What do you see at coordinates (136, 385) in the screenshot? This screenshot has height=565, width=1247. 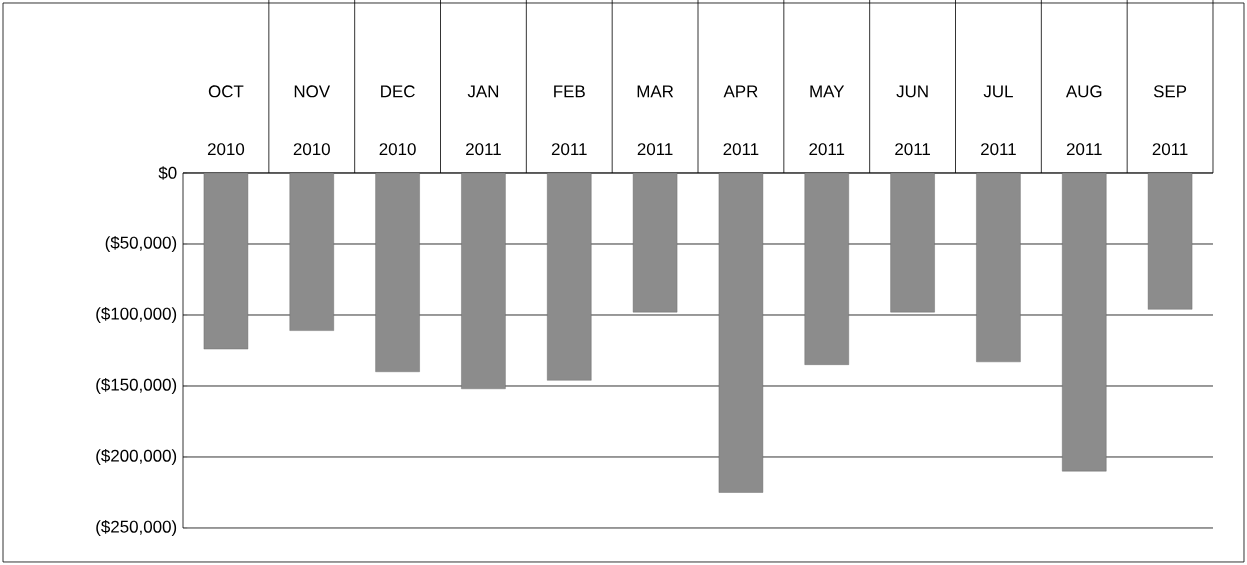 I see `y-tick-label: ($150,000)` at bounding box center [136, 385].